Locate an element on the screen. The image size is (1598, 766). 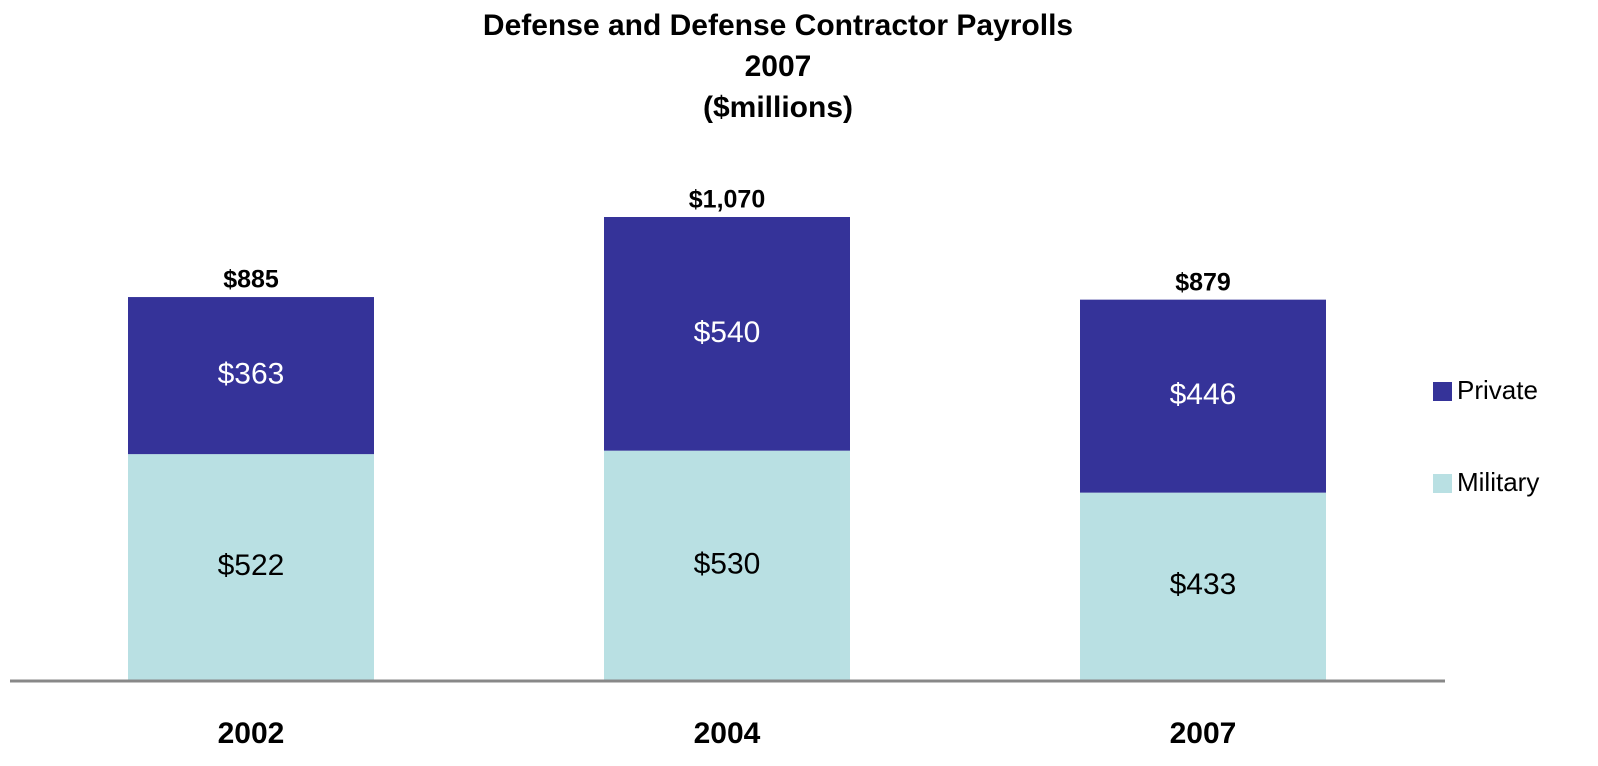
value-label: $540 is located at coordinates (727, 332).